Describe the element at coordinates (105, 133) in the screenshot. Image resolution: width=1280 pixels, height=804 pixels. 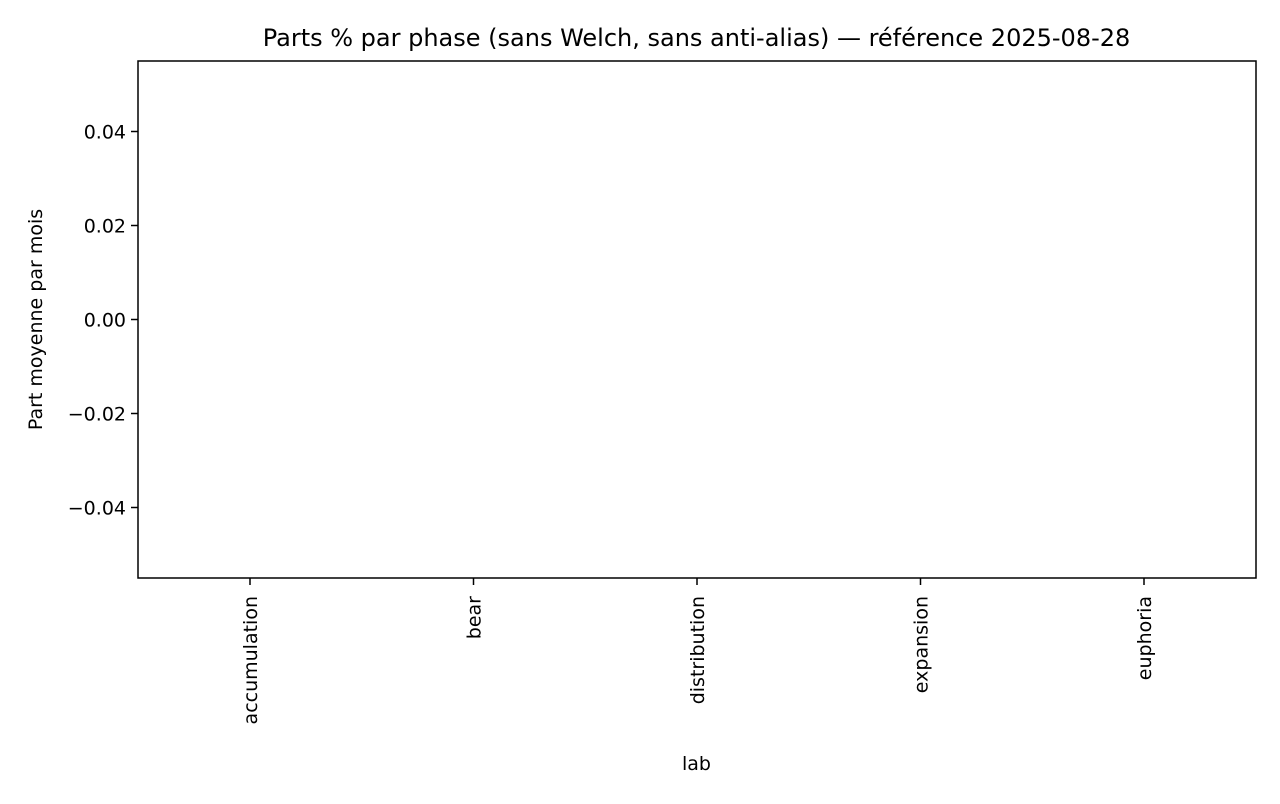
I see `y-tick-label: 0.04` at that location.